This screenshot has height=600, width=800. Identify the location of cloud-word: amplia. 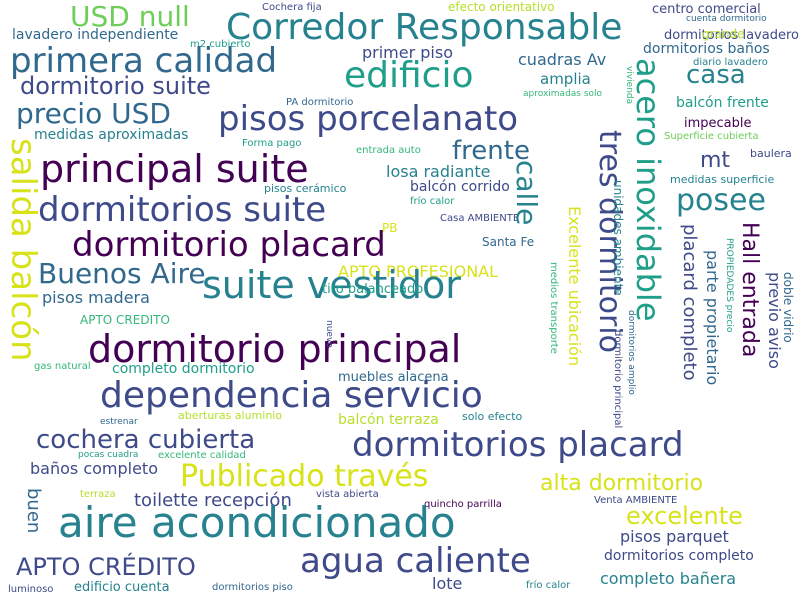
(565, 79).